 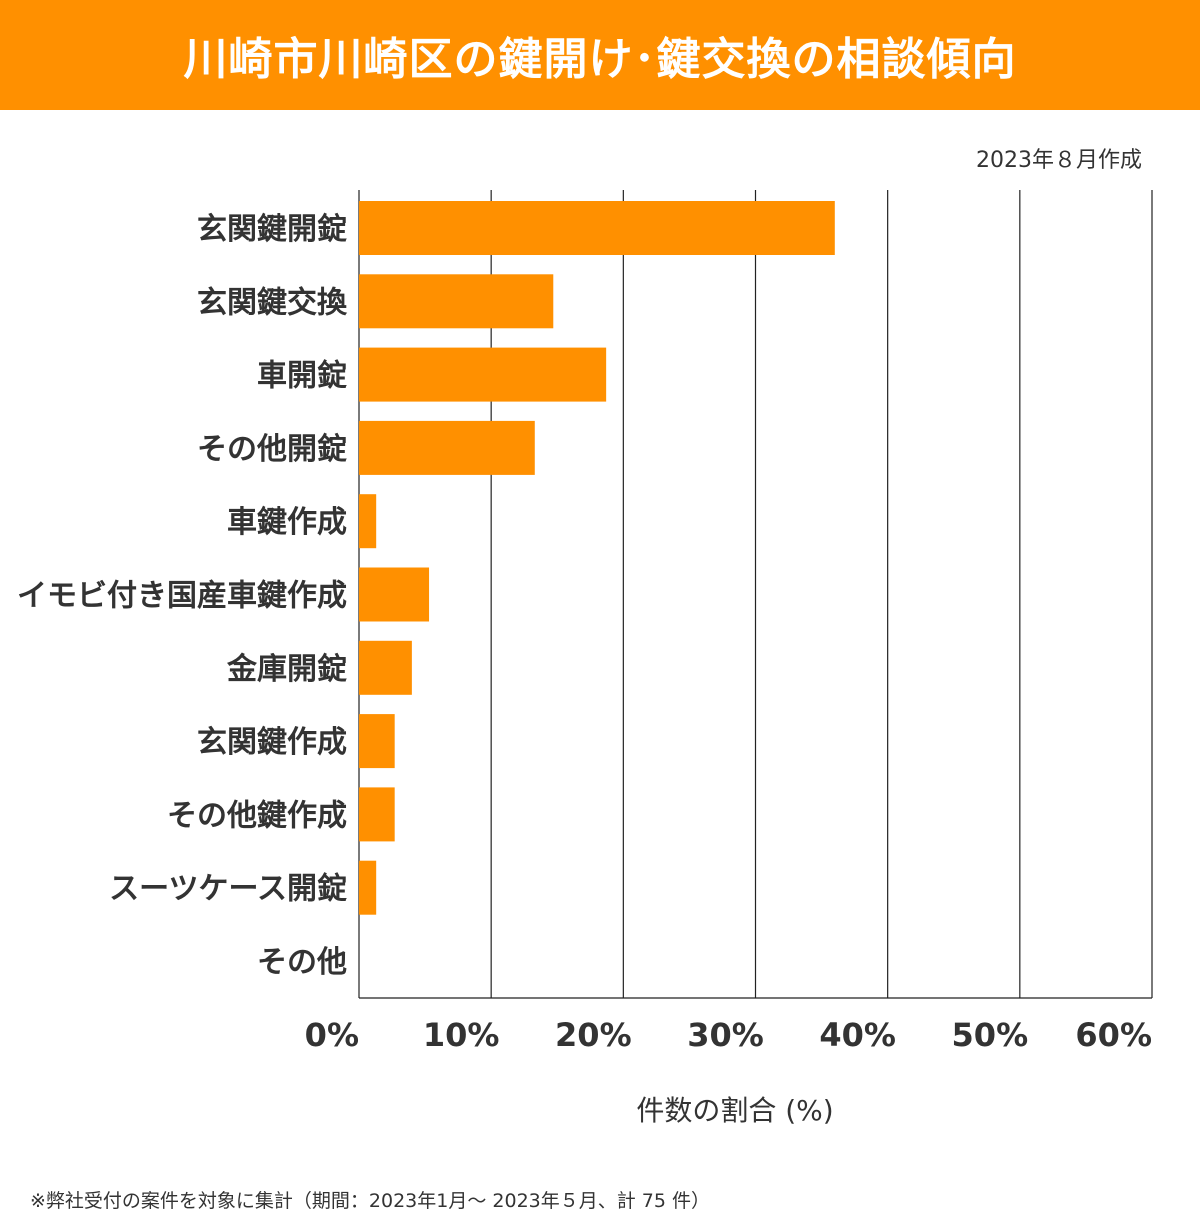 What do you see at coordinates (990, 1035) in the screenshot?
I see `x-tick-label-5: 50%` at bounding box center [990, 1035].